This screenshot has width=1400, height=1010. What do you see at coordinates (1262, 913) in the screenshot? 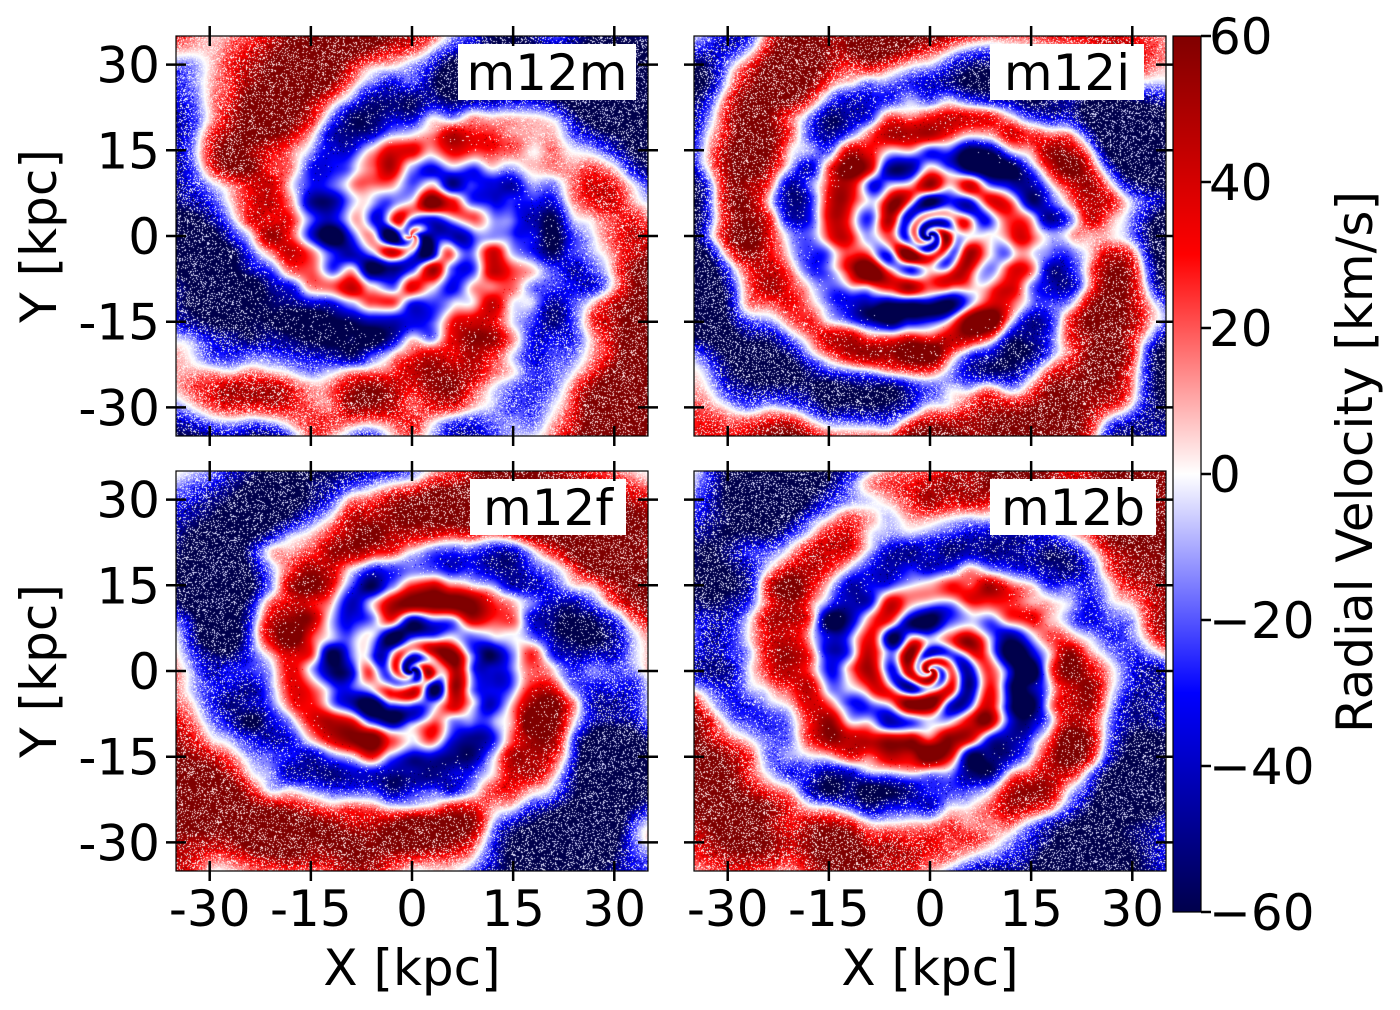
I see `colorbar-tick-label: −60` at bounding box center [1262, 913].